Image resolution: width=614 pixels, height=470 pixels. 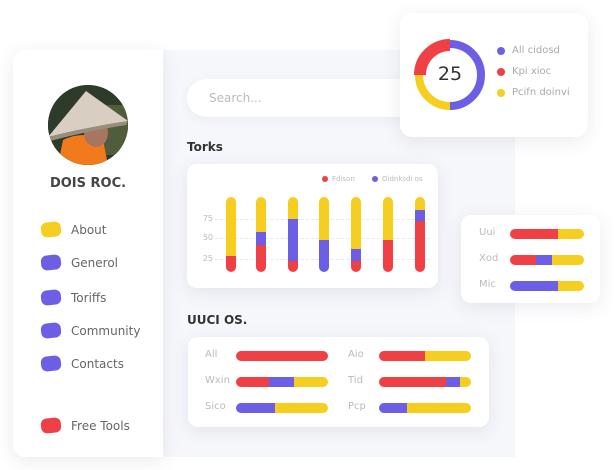 What do you see at coordinates (207, 258) in the screenshot?
I see `y-tick-label: 25` at bounding box center [207, 258].